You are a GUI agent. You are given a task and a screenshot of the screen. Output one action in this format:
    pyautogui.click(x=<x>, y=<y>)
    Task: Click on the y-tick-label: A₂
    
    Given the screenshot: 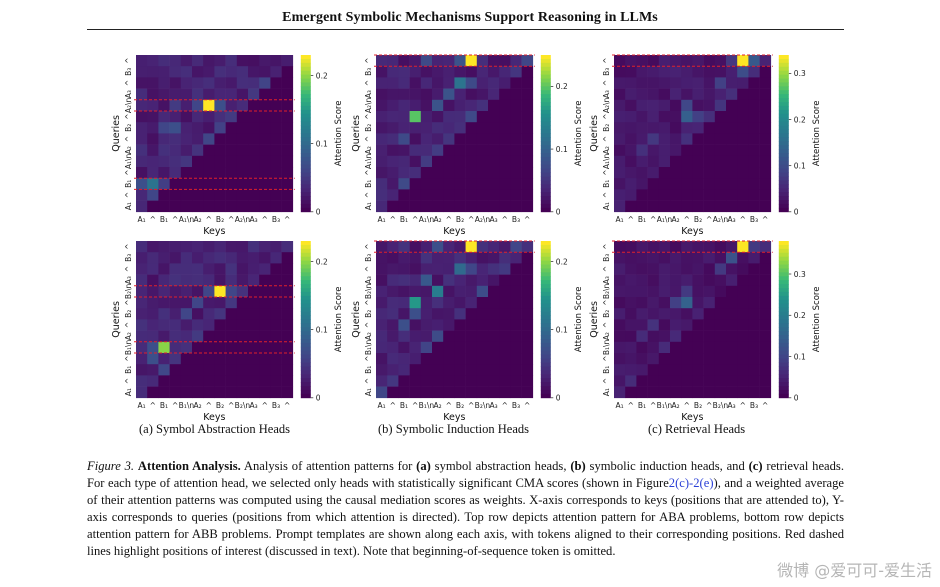 What is the action you would take?
    pyautogui.click(x=368, y=336)
    